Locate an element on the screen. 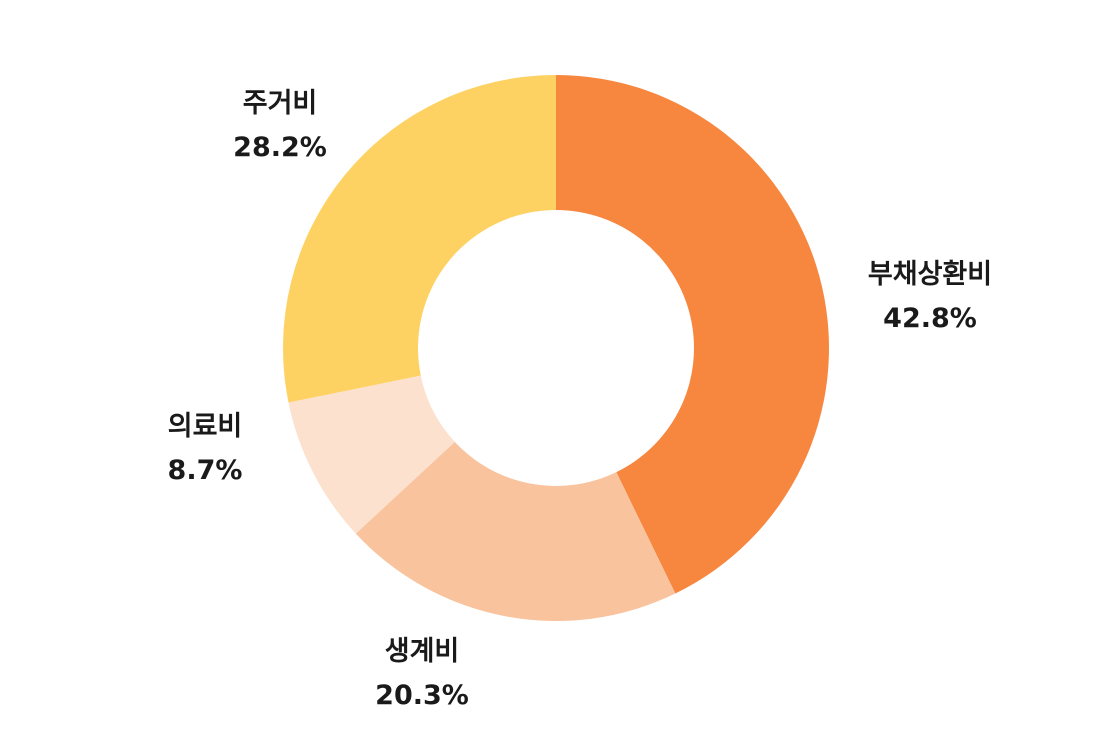 The image size is (1110, 740). slice-value-debt-repayment: 42.8% is located at coordinates (930, 318).